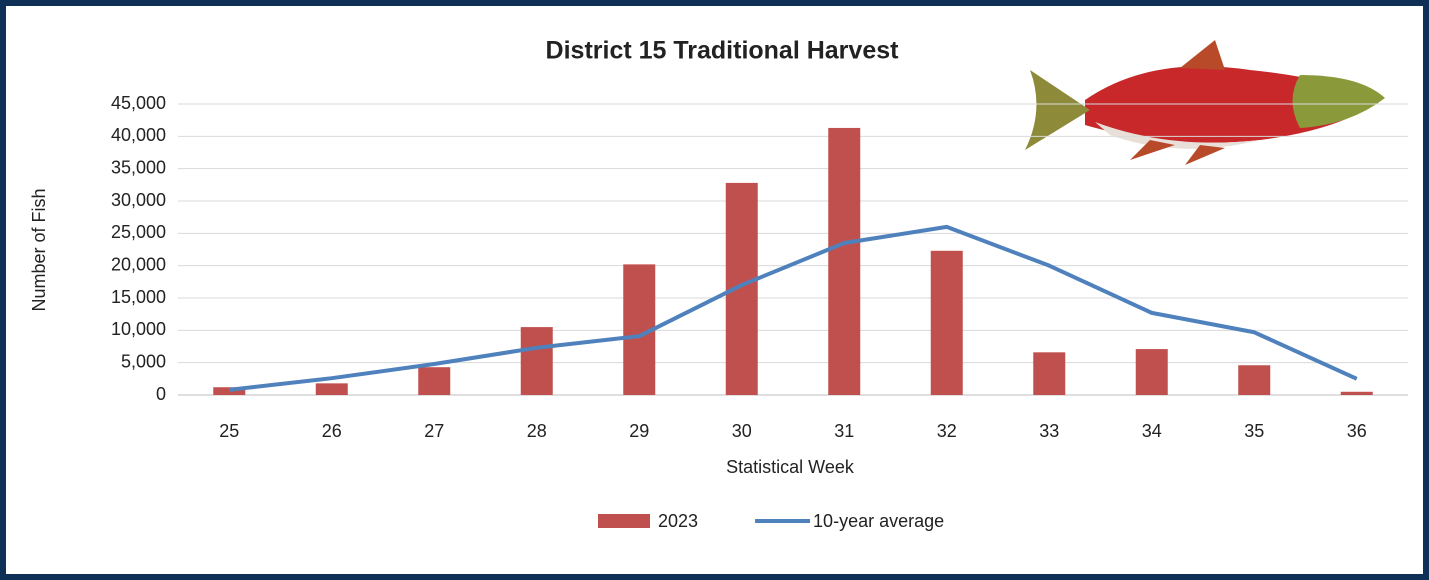 This screenshot has height=580, width=1429. Describe the element at coordinates (678, 521) in the screenshot. I see `legend-label: 2023` at that location.